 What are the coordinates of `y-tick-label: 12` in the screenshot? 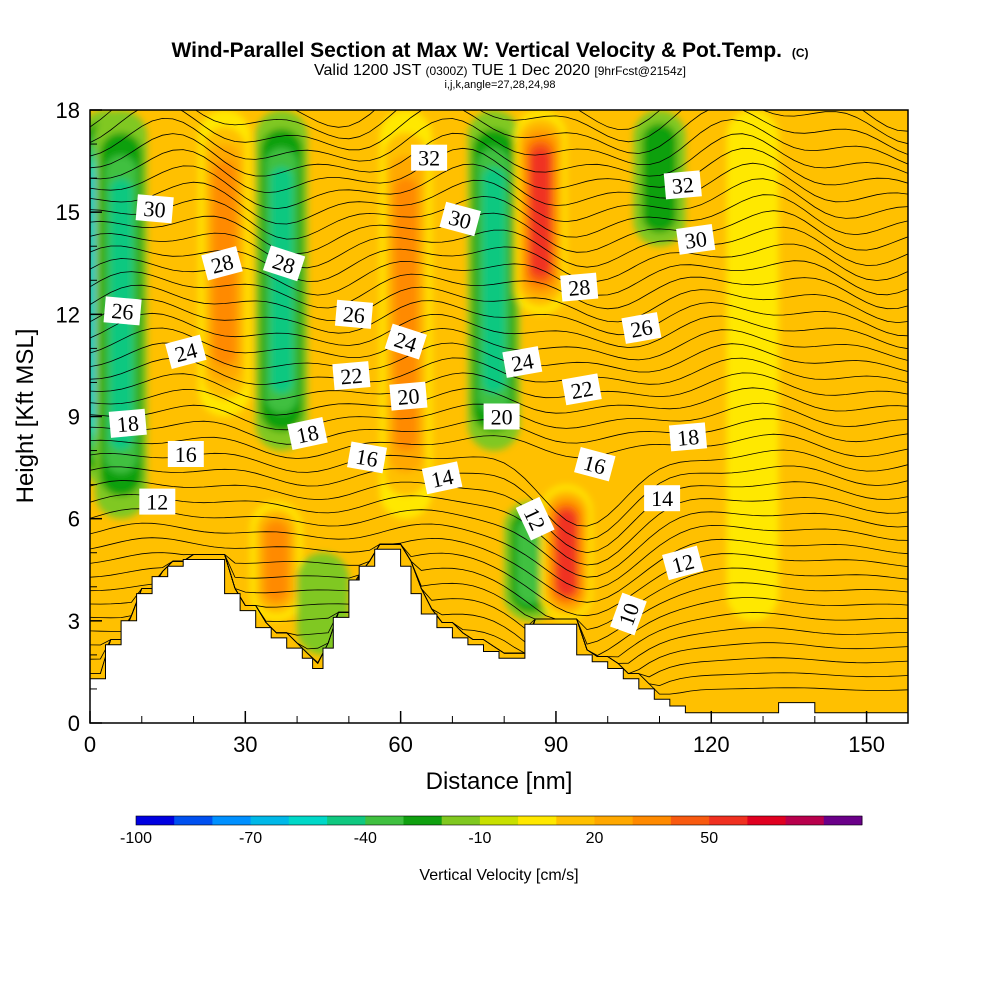 It's located at (68, 314).